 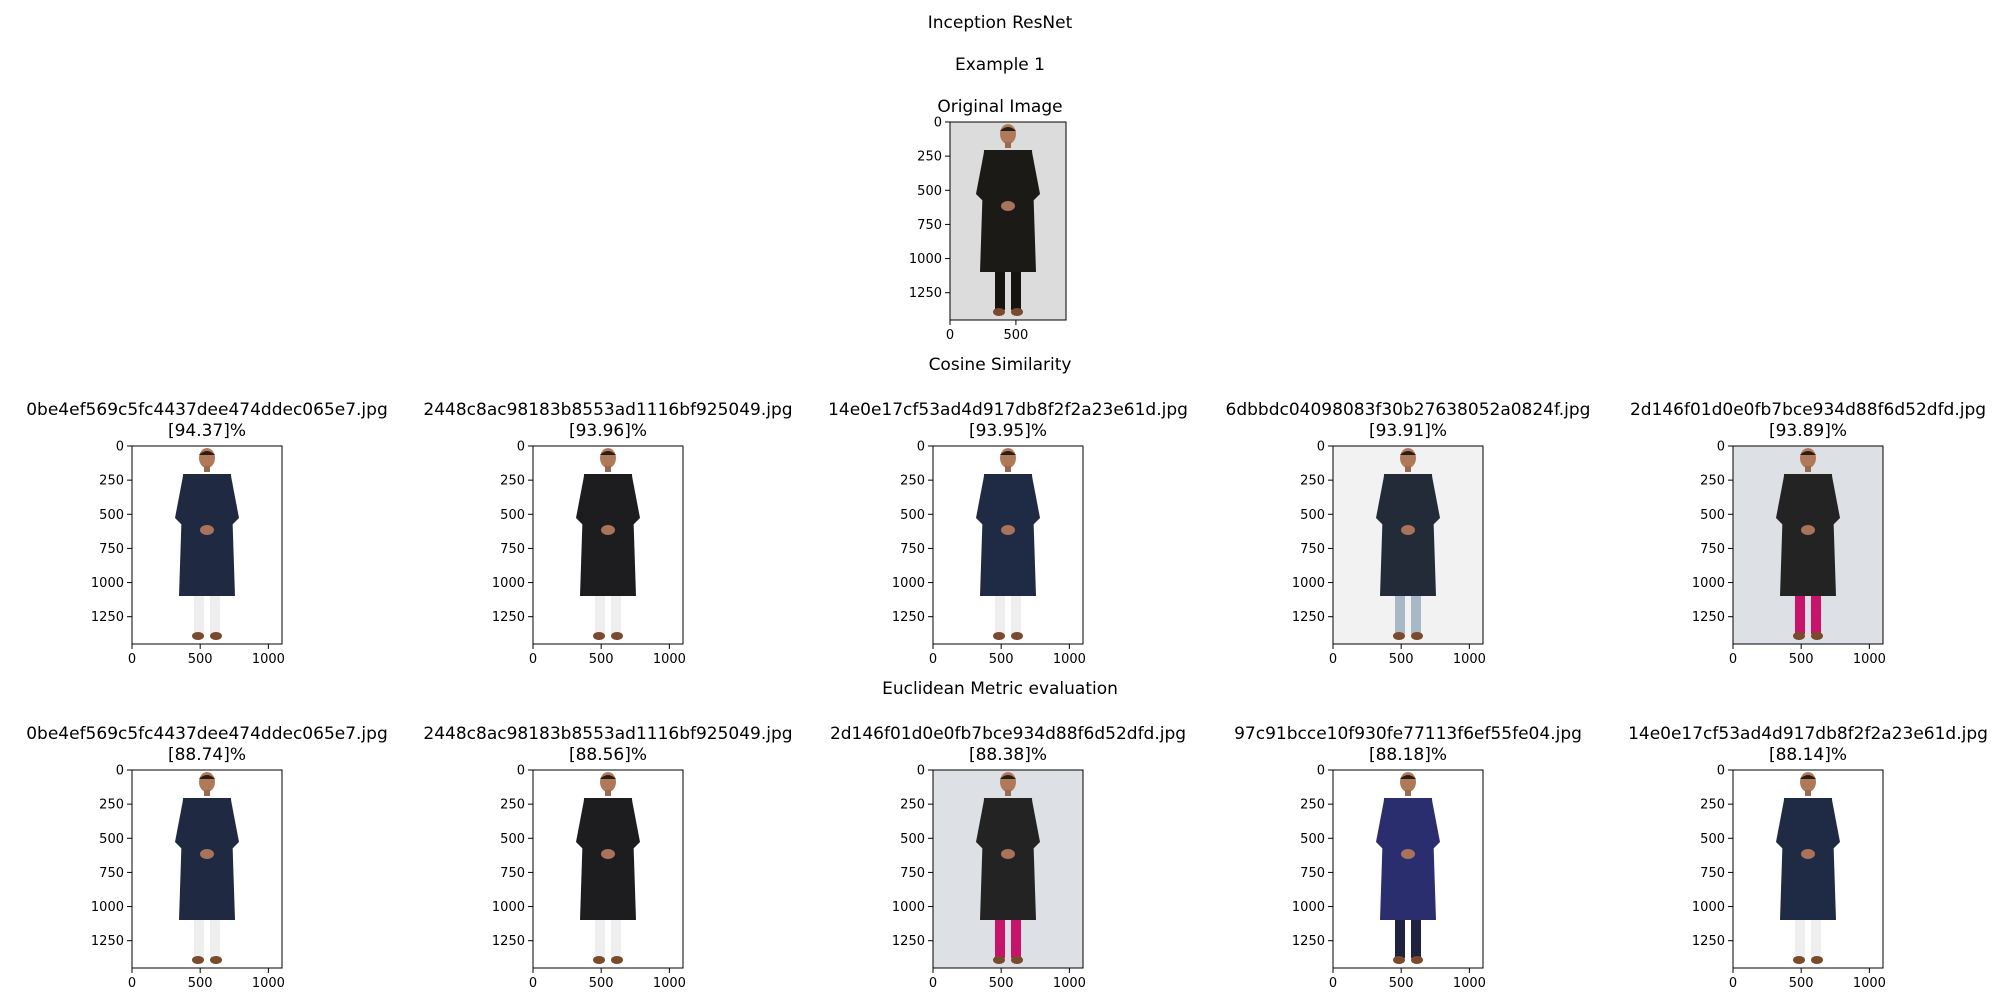 I want to click on original-image-panel: 0 250 500 750 1000 1250 0 500, so click(x=988, y=229).